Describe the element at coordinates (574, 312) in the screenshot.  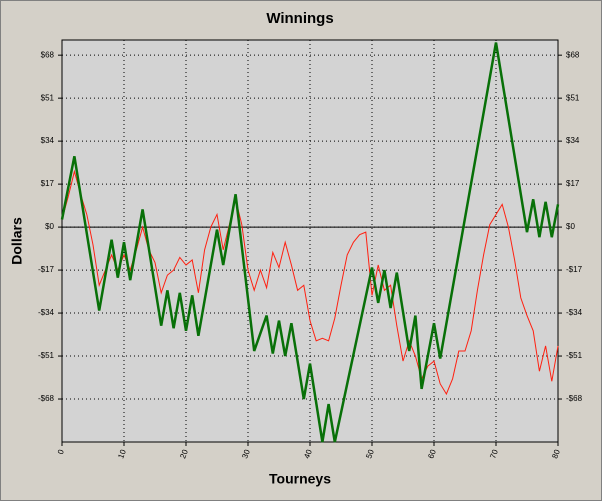
I see `y2-tick-label: -$34` at that location.